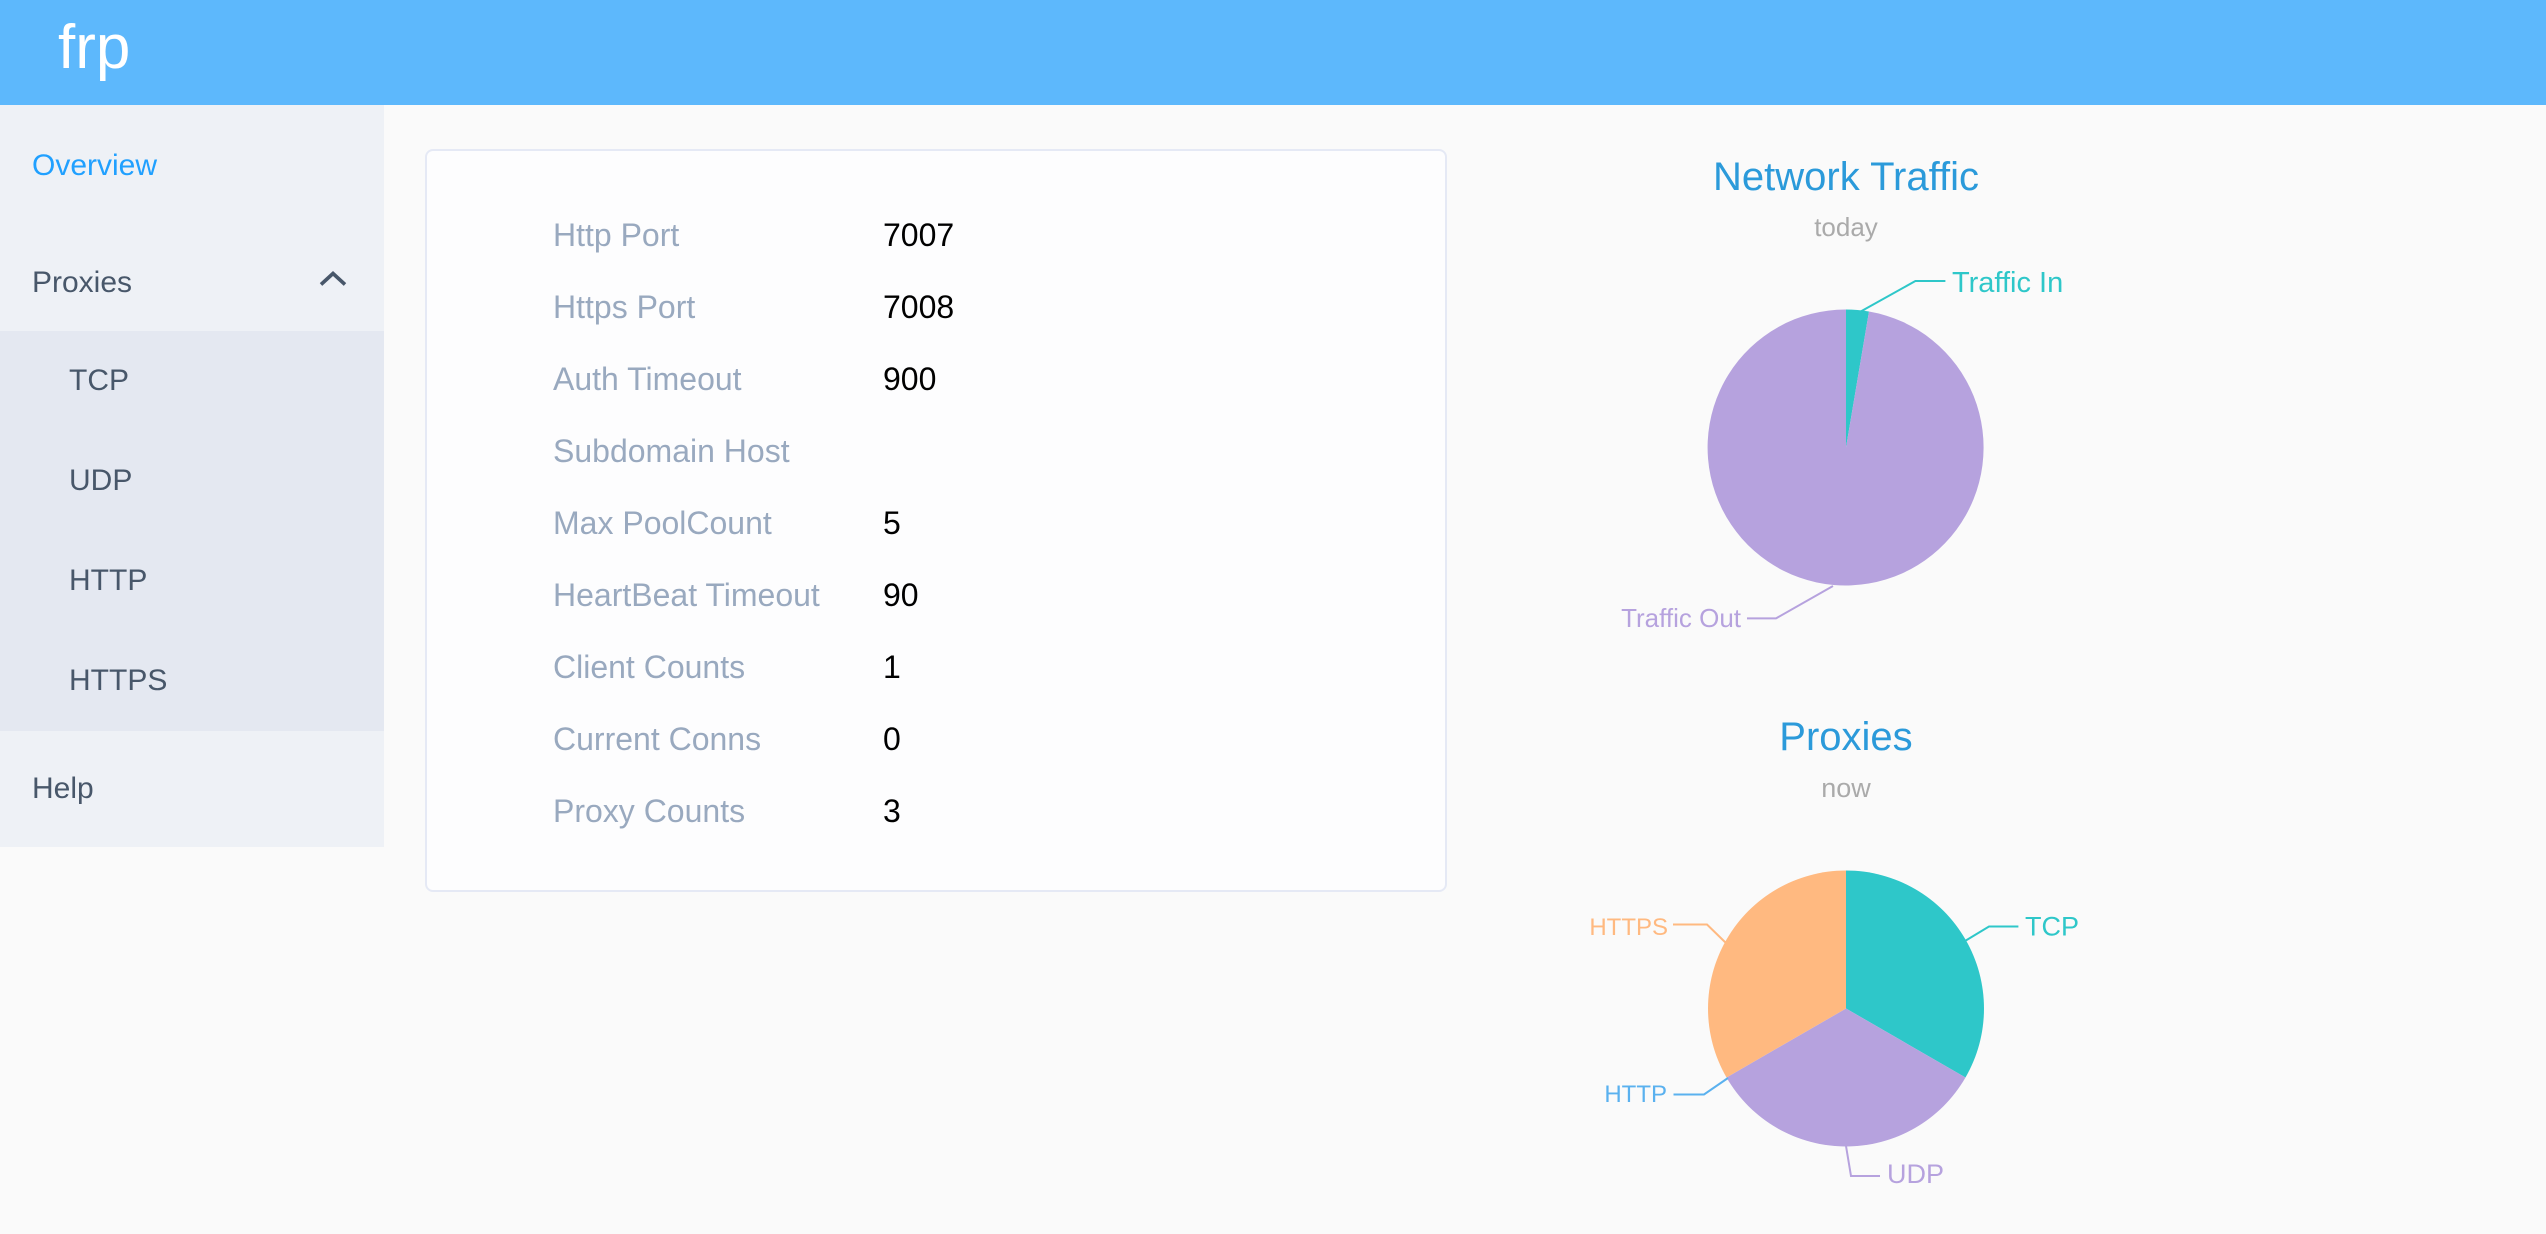  I want to click on svg-text: UDP, so click(1915, 1174).